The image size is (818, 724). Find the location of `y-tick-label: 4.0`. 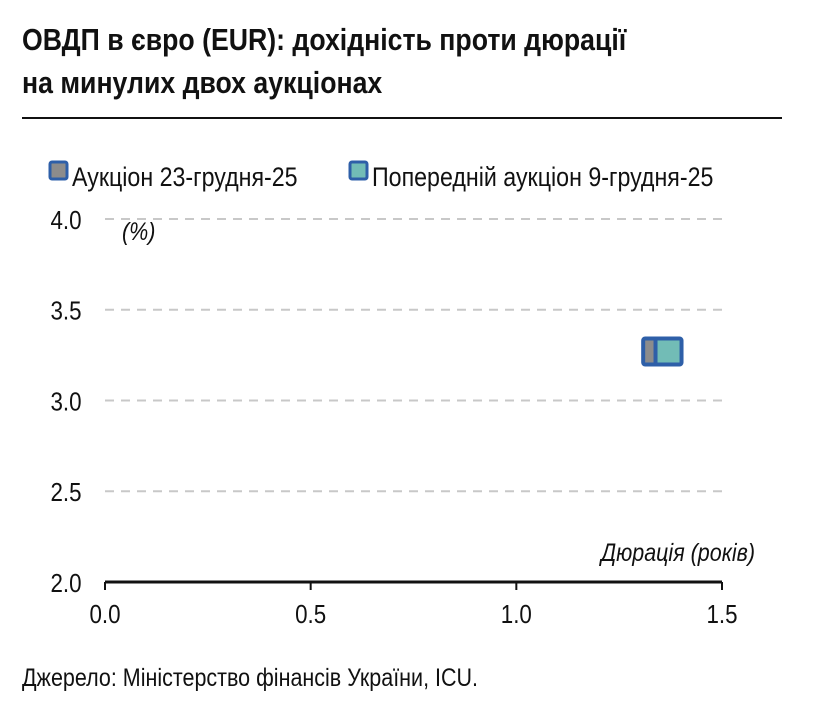

y-tick-label: 4.0 is located at coordinates (65, 220).